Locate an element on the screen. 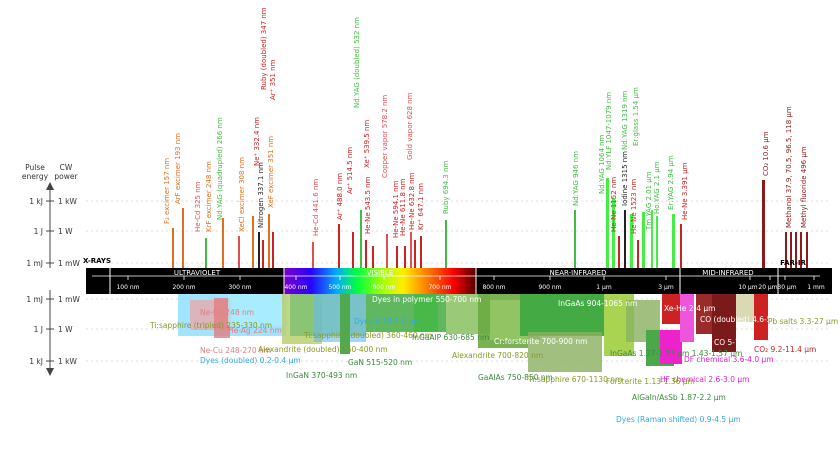 This screenshot has height=453, width=840. gas-cw-level: 1 kW is located at coordinates (67, 201).